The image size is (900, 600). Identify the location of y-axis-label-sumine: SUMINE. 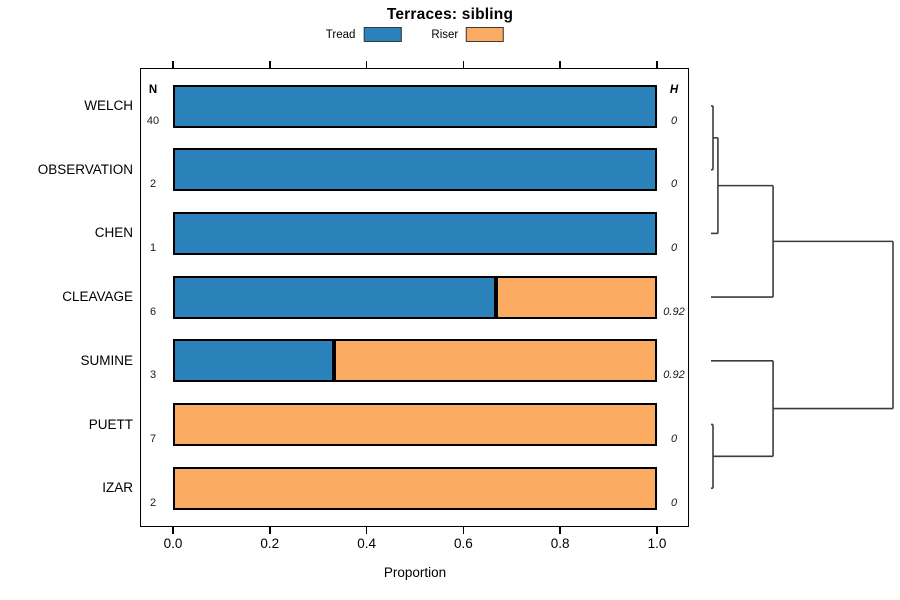
(106, 360).